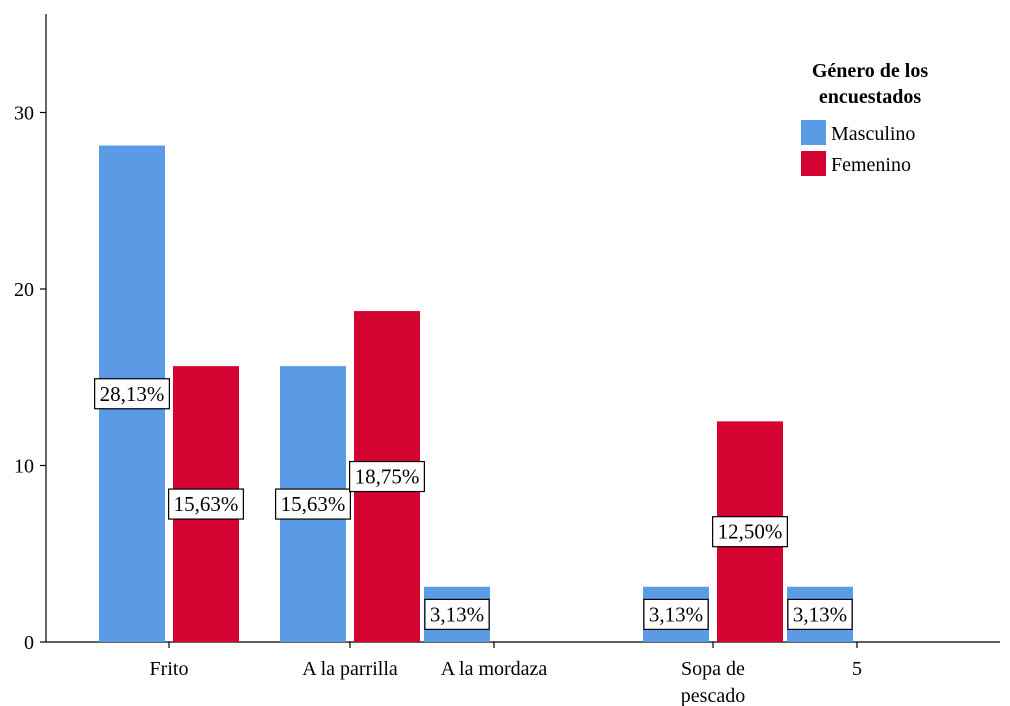 The image size is (1010, 706). Describe the element at coordinates (870, 71) in the screenshot. I see `legend-title: Género de los` at that location.